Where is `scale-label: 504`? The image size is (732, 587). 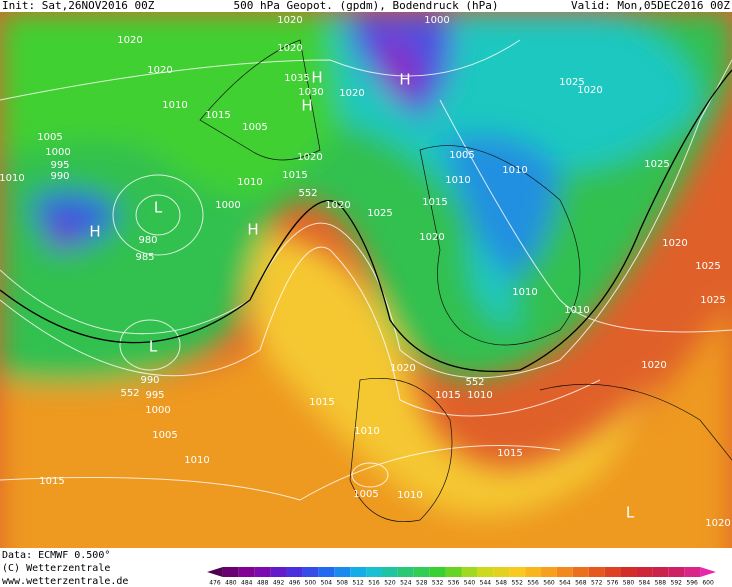 scale-label: 504 is located at coordinates (327, 583).